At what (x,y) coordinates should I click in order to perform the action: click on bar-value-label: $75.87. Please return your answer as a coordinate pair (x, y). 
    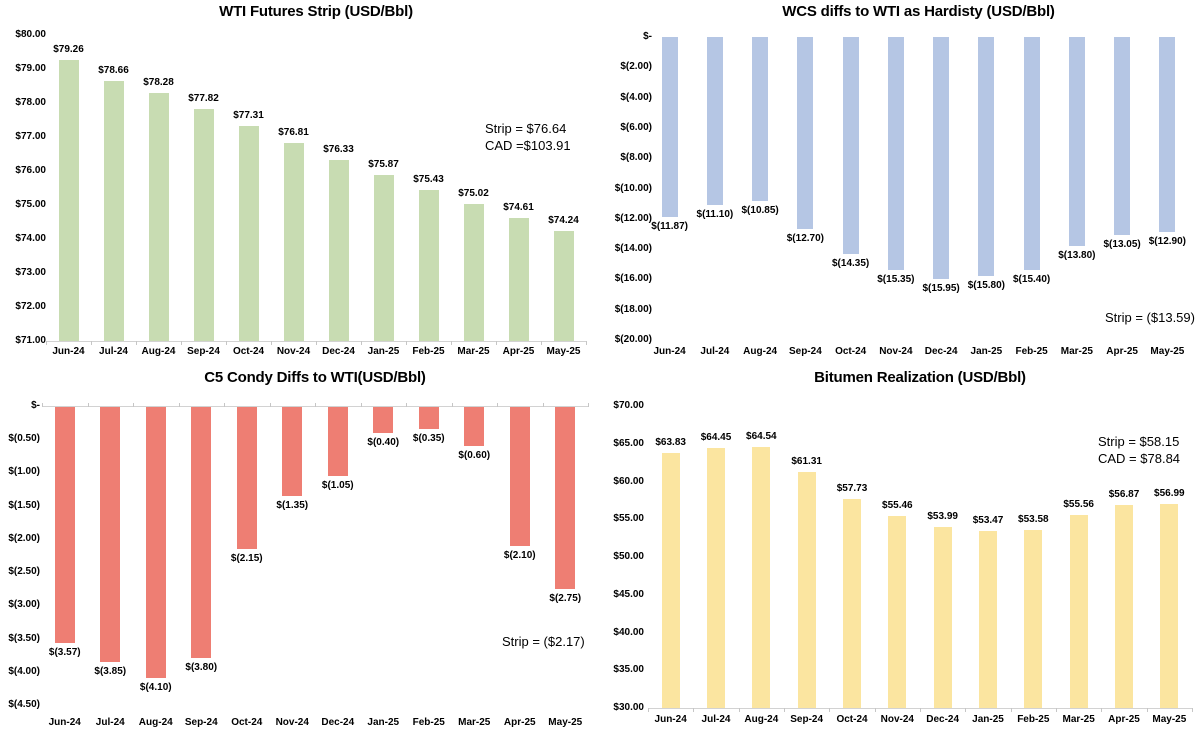
    Looking at the image, I should click on (383, 165).